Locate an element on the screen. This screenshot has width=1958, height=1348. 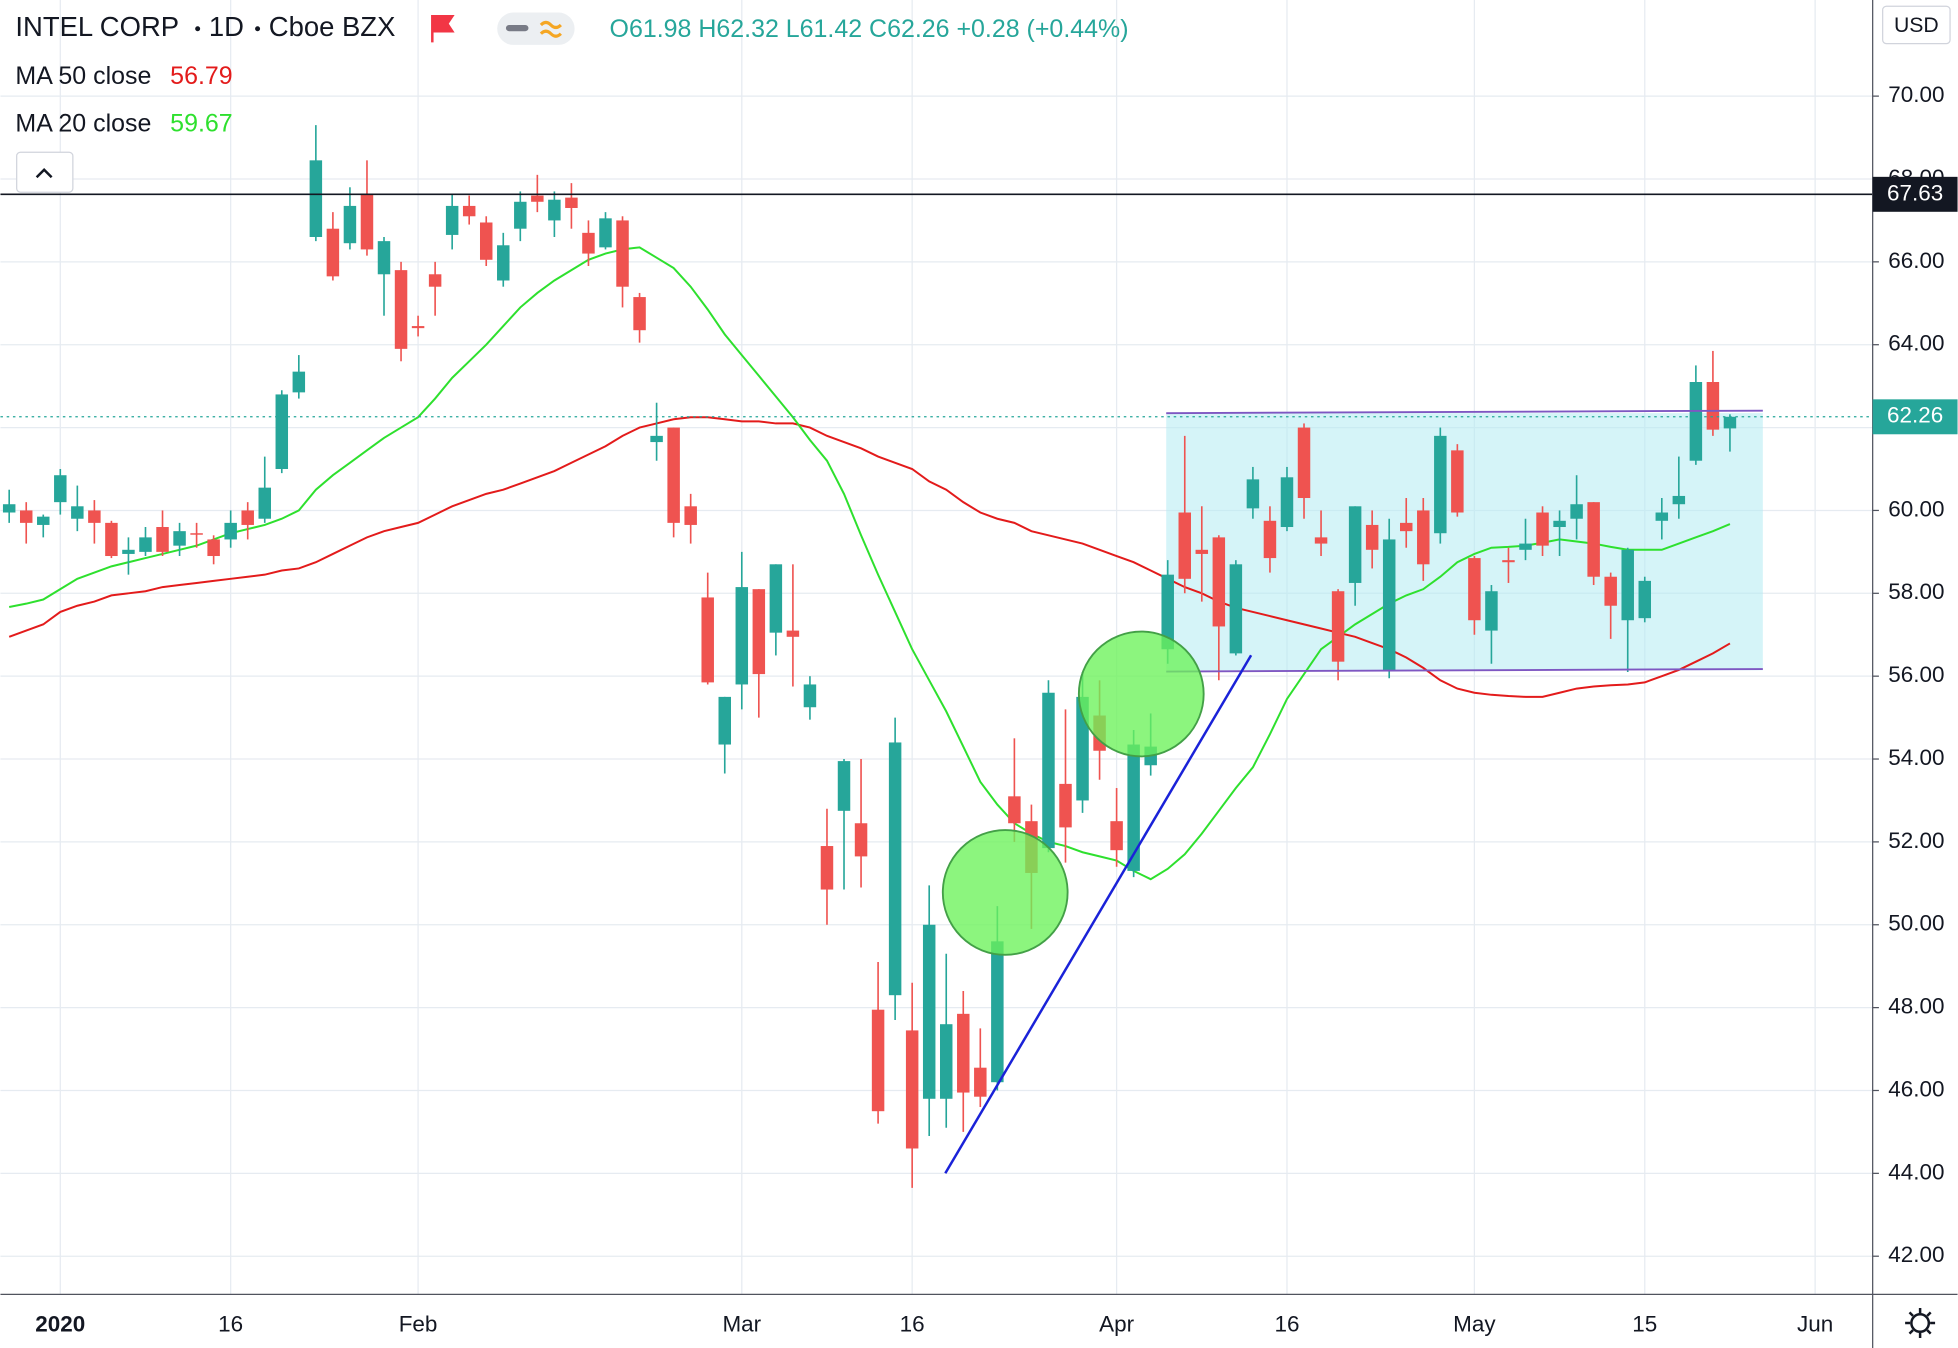
y-tick-label: 66.00 is located at coordinates (1916, 260).